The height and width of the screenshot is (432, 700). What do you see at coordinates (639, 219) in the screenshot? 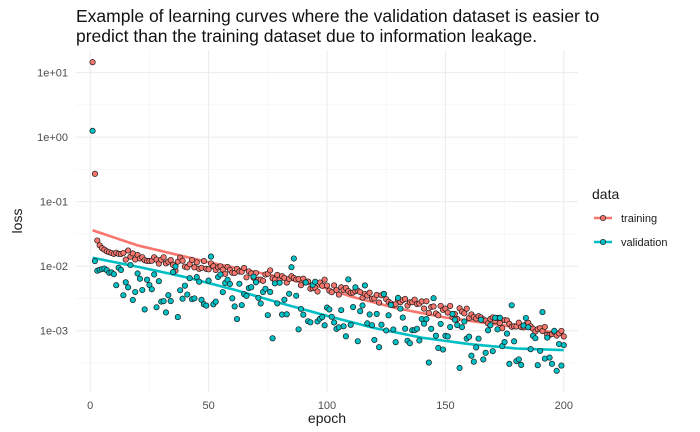
I see `legend-label-training: training` at bounding box center [639, 219].